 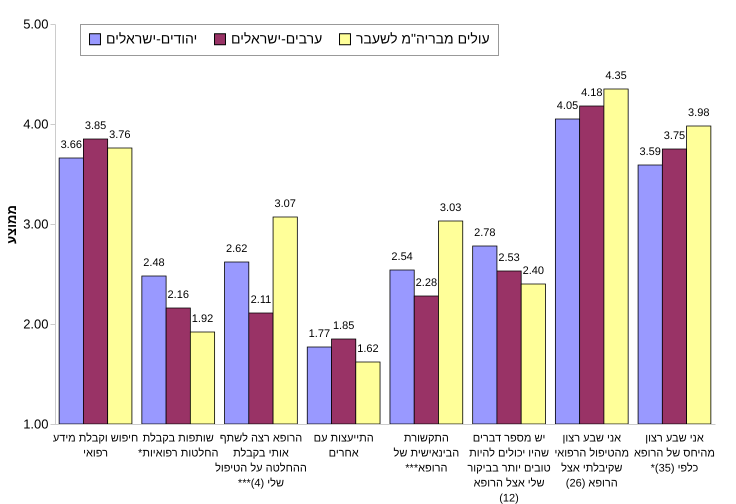 I want to click on data-label: 1.62, so click(x=368, y=349).